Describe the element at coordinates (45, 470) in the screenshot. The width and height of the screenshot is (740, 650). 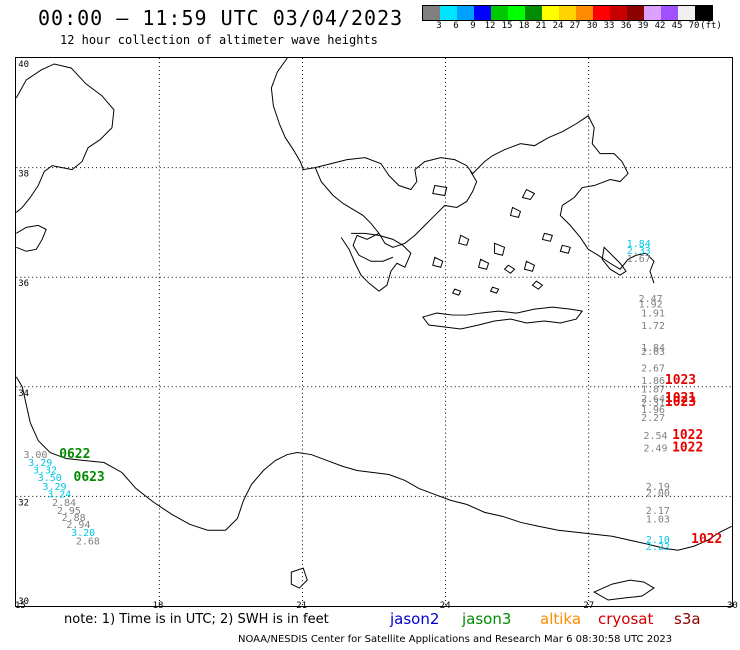
I see `swh-observation: 3.32` at that location.